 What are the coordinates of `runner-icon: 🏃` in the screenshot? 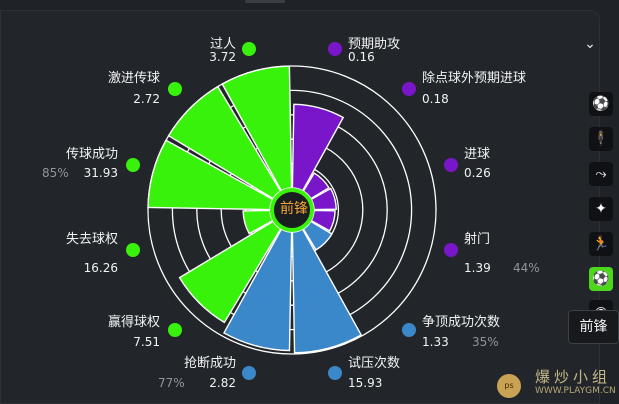 It's located at (601, 244).